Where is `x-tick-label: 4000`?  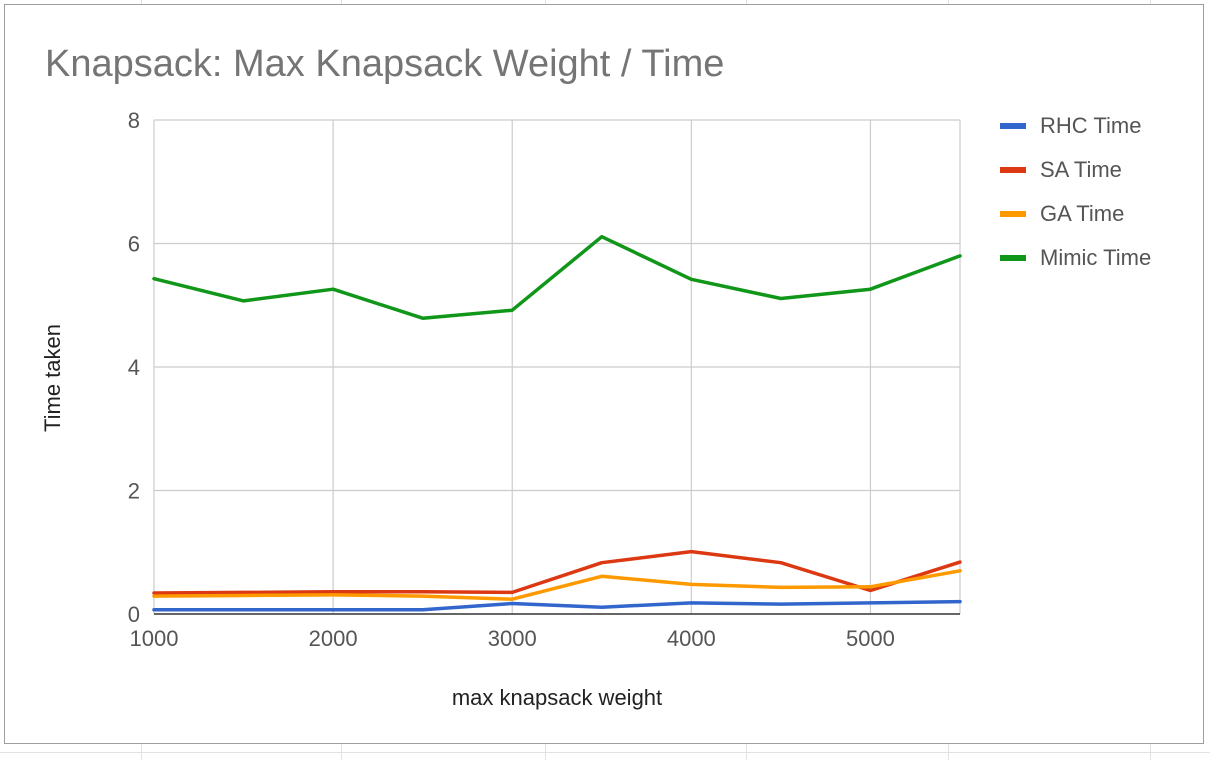
x-tick-label: 4000 is located at coordinates (691, 638).